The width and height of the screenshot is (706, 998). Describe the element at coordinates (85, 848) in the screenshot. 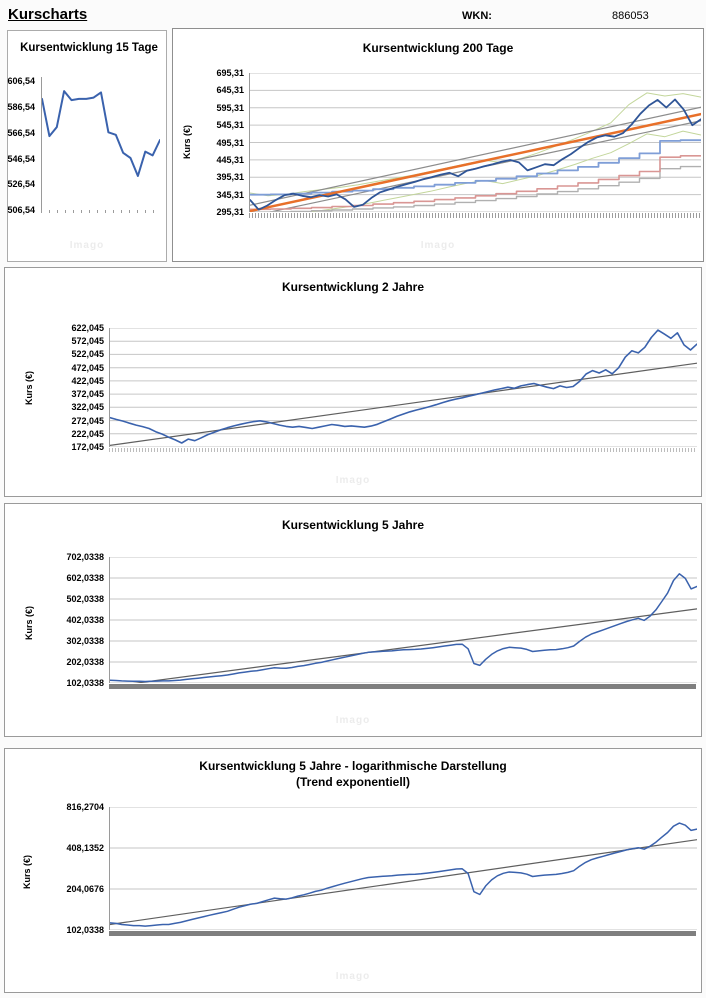

I see `y-tick-label: 408,1352` at that location.